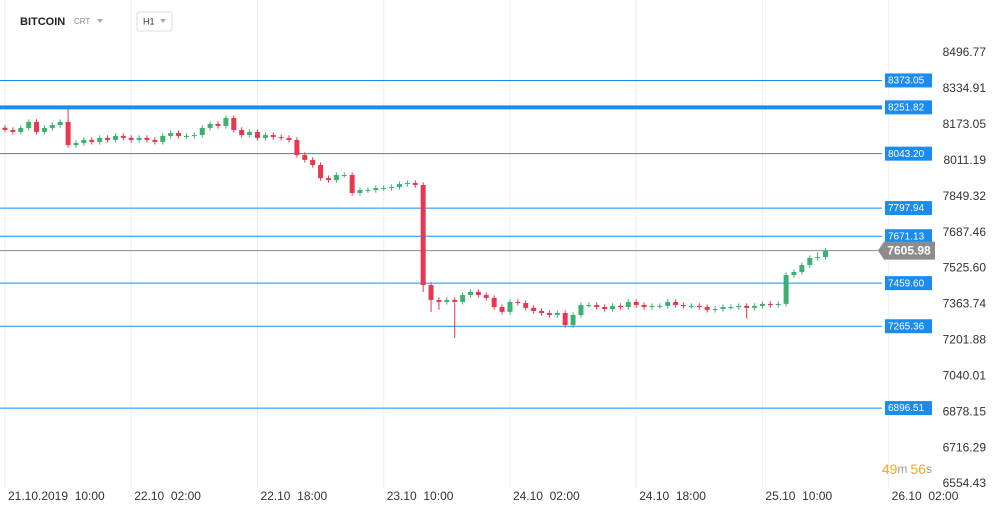 The height and width of the screenshot is (515, 1001). What do you see at coordinates (965, 483) in the screenshot?
I see `y-tick-label: 6554.43` at bounding box center [965, 483].